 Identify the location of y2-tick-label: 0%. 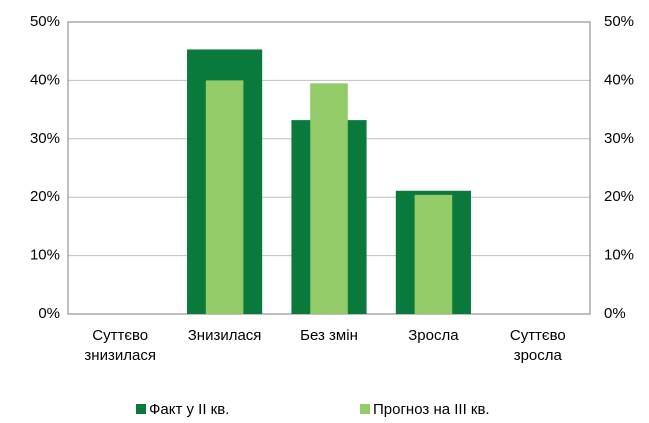
(615, 313).